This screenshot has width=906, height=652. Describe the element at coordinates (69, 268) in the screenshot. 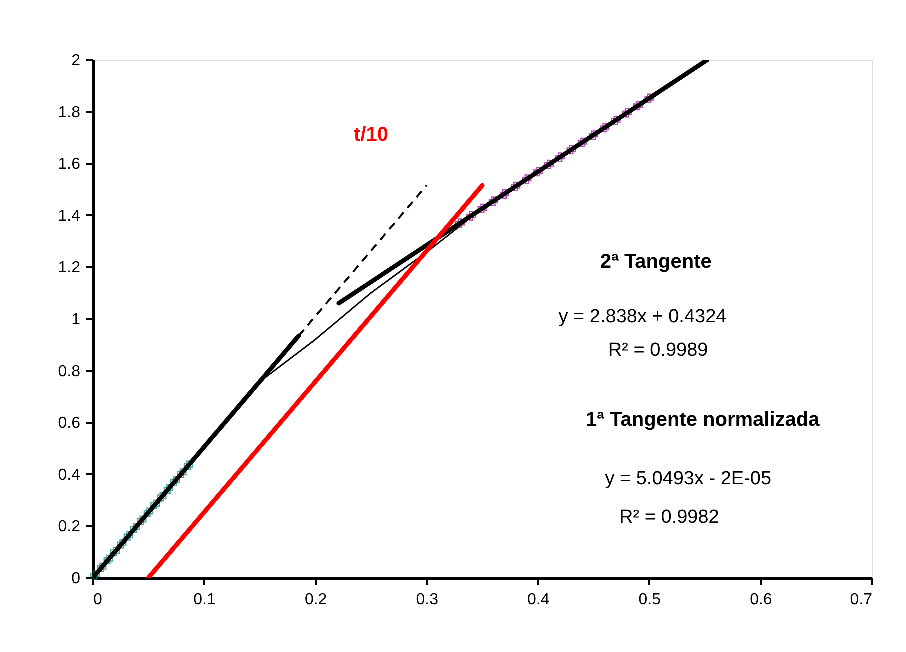

I see `y-tick-label: 1.2` at that location.